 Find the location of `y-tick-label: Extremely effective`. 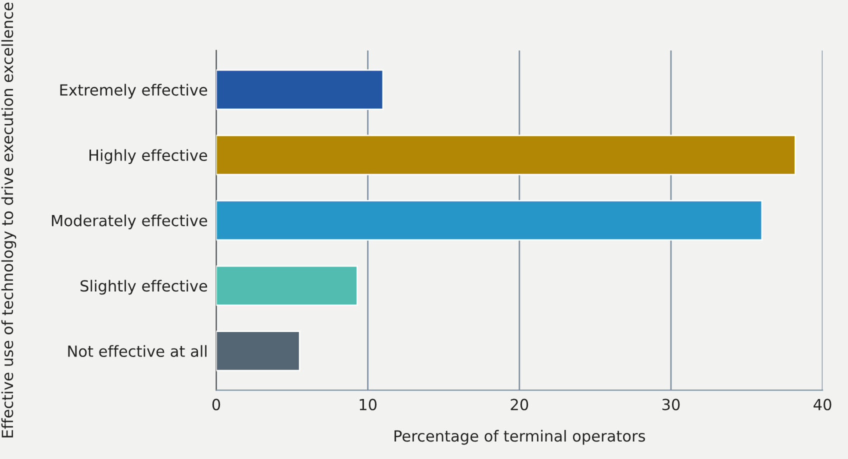

y-tick-label: Extremely effective is located at coordinates (134, 91).